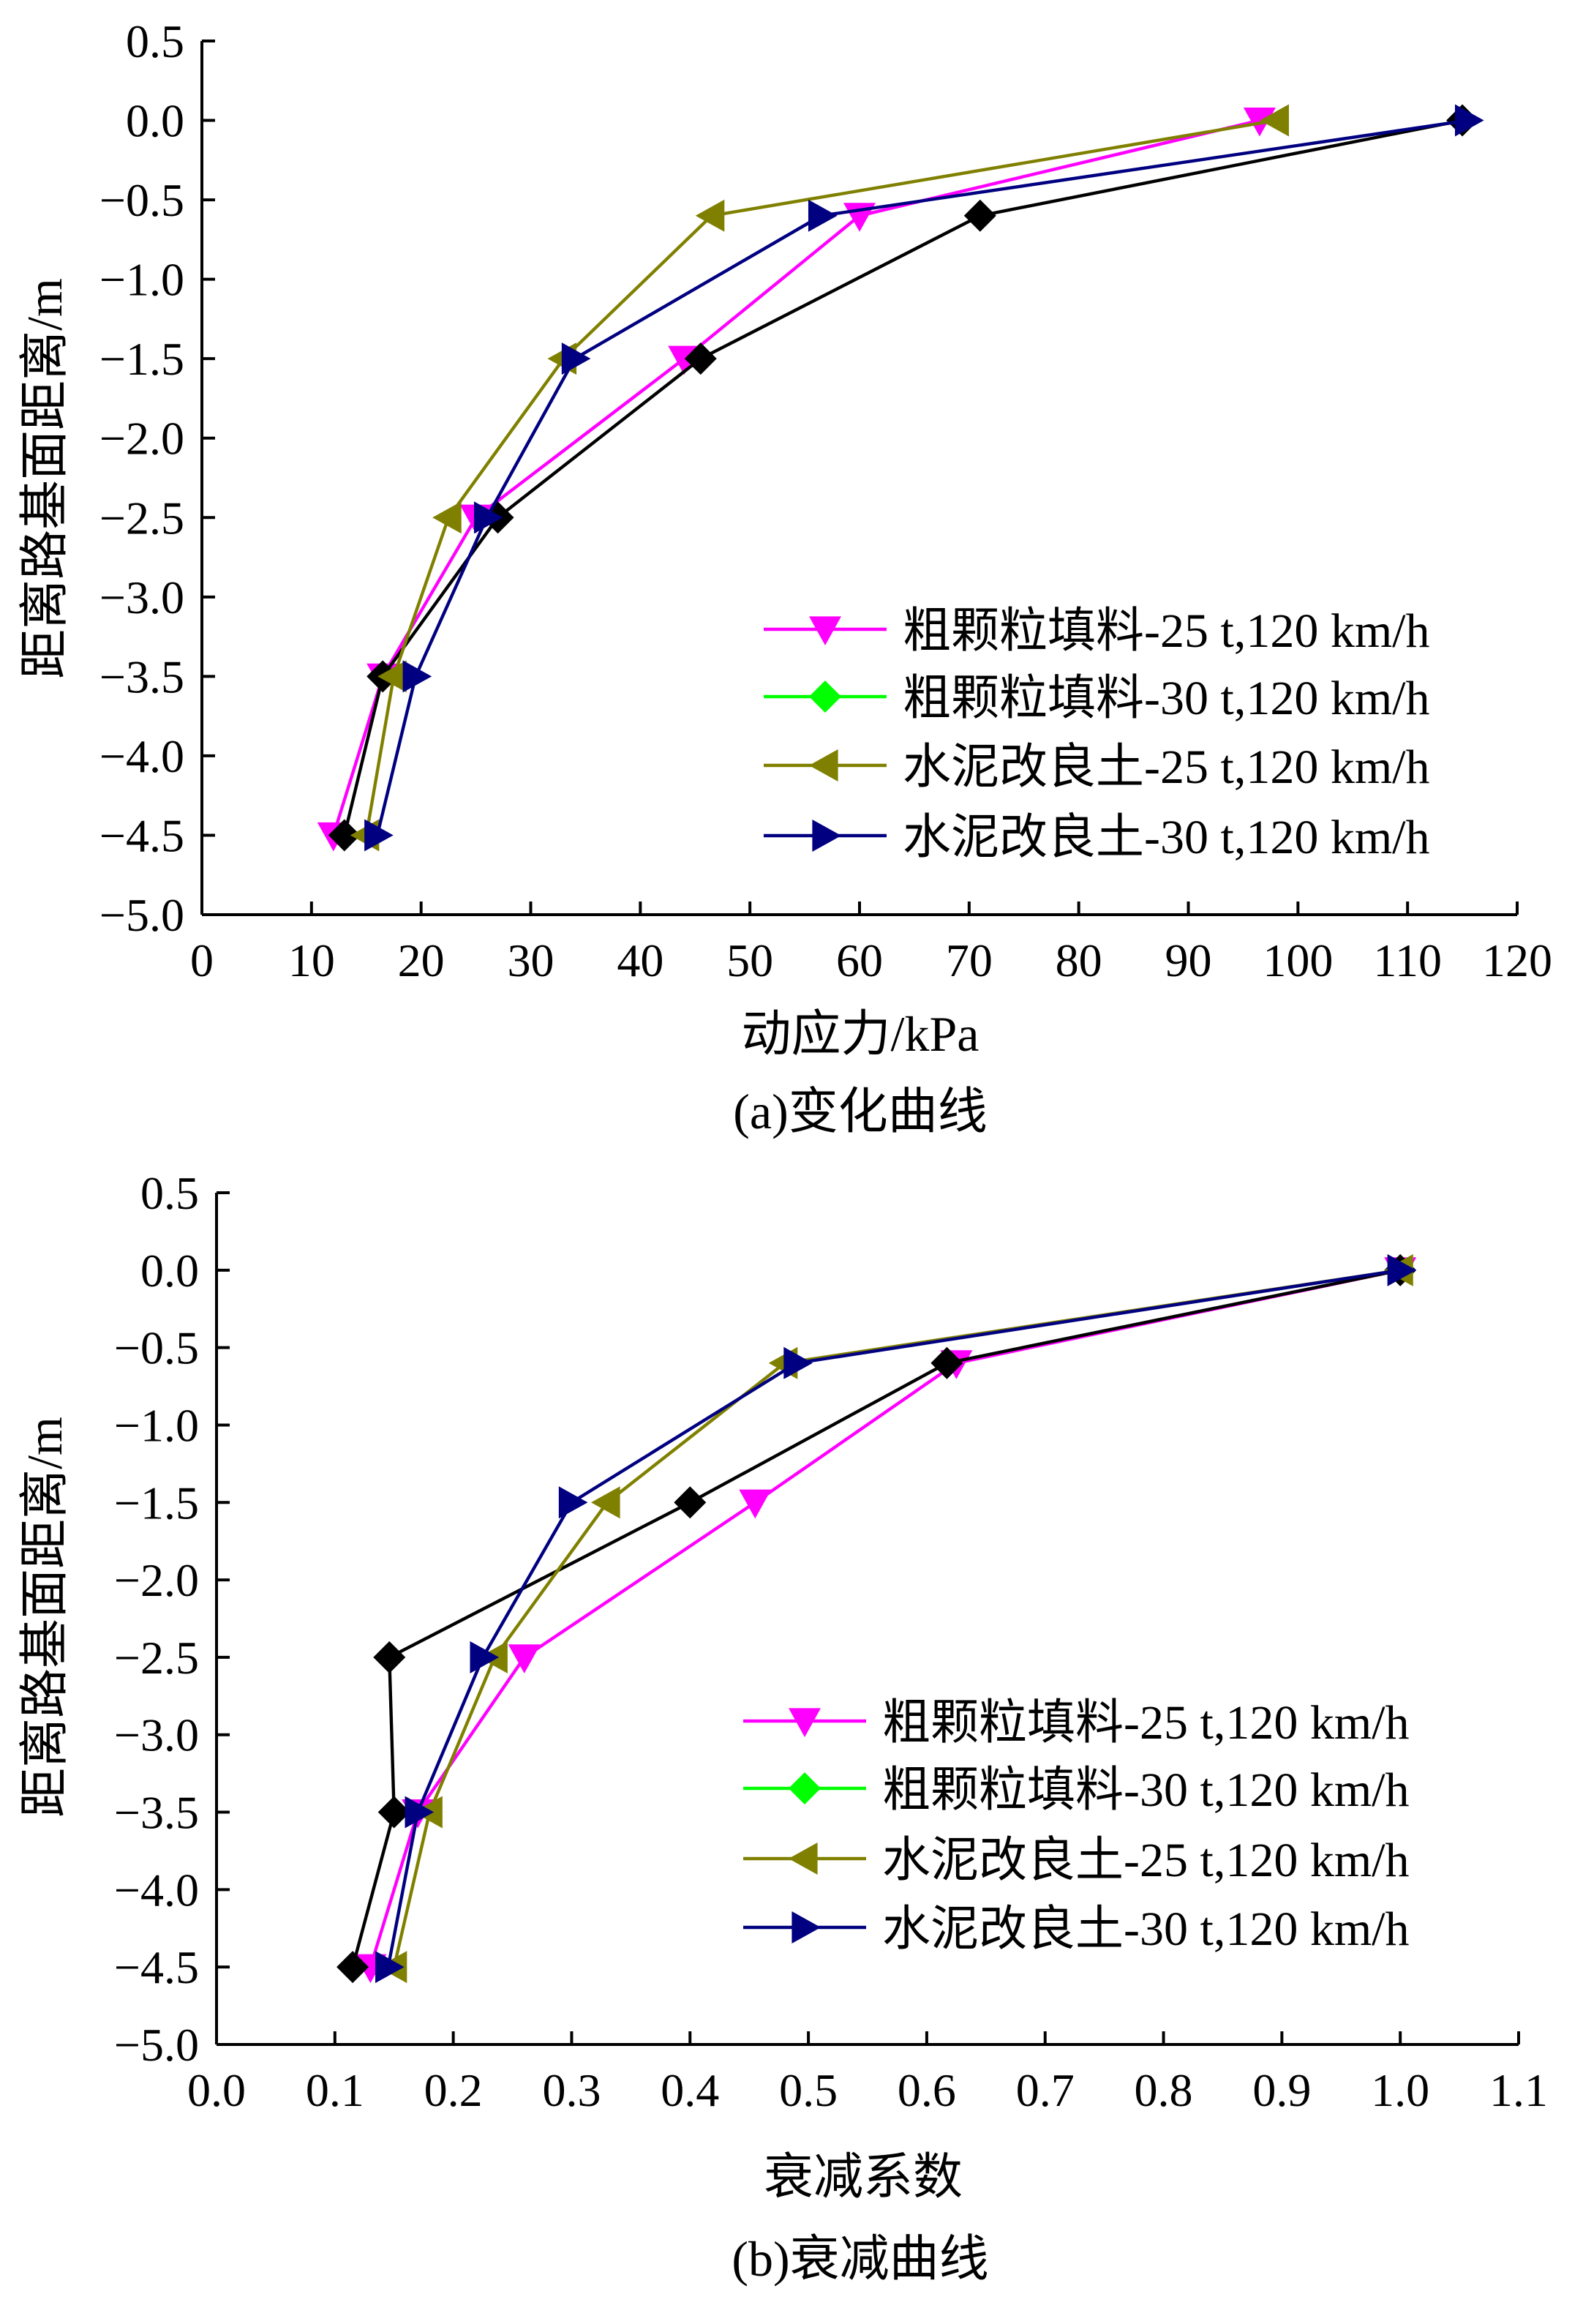 This screenshot has height=2324, width=1583. I want to click on x-tick-label: 60, so click(859, 960).